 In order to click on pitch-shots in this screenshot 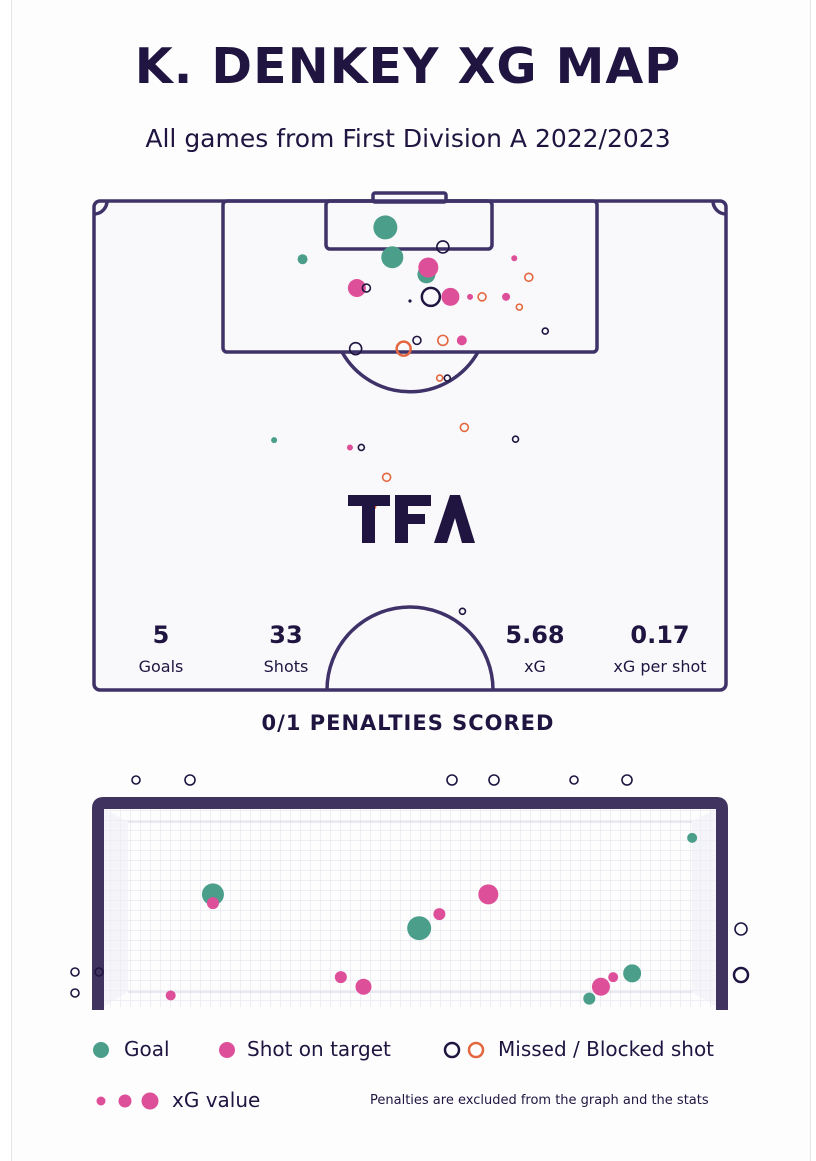, I will do `click(410, 415)`.